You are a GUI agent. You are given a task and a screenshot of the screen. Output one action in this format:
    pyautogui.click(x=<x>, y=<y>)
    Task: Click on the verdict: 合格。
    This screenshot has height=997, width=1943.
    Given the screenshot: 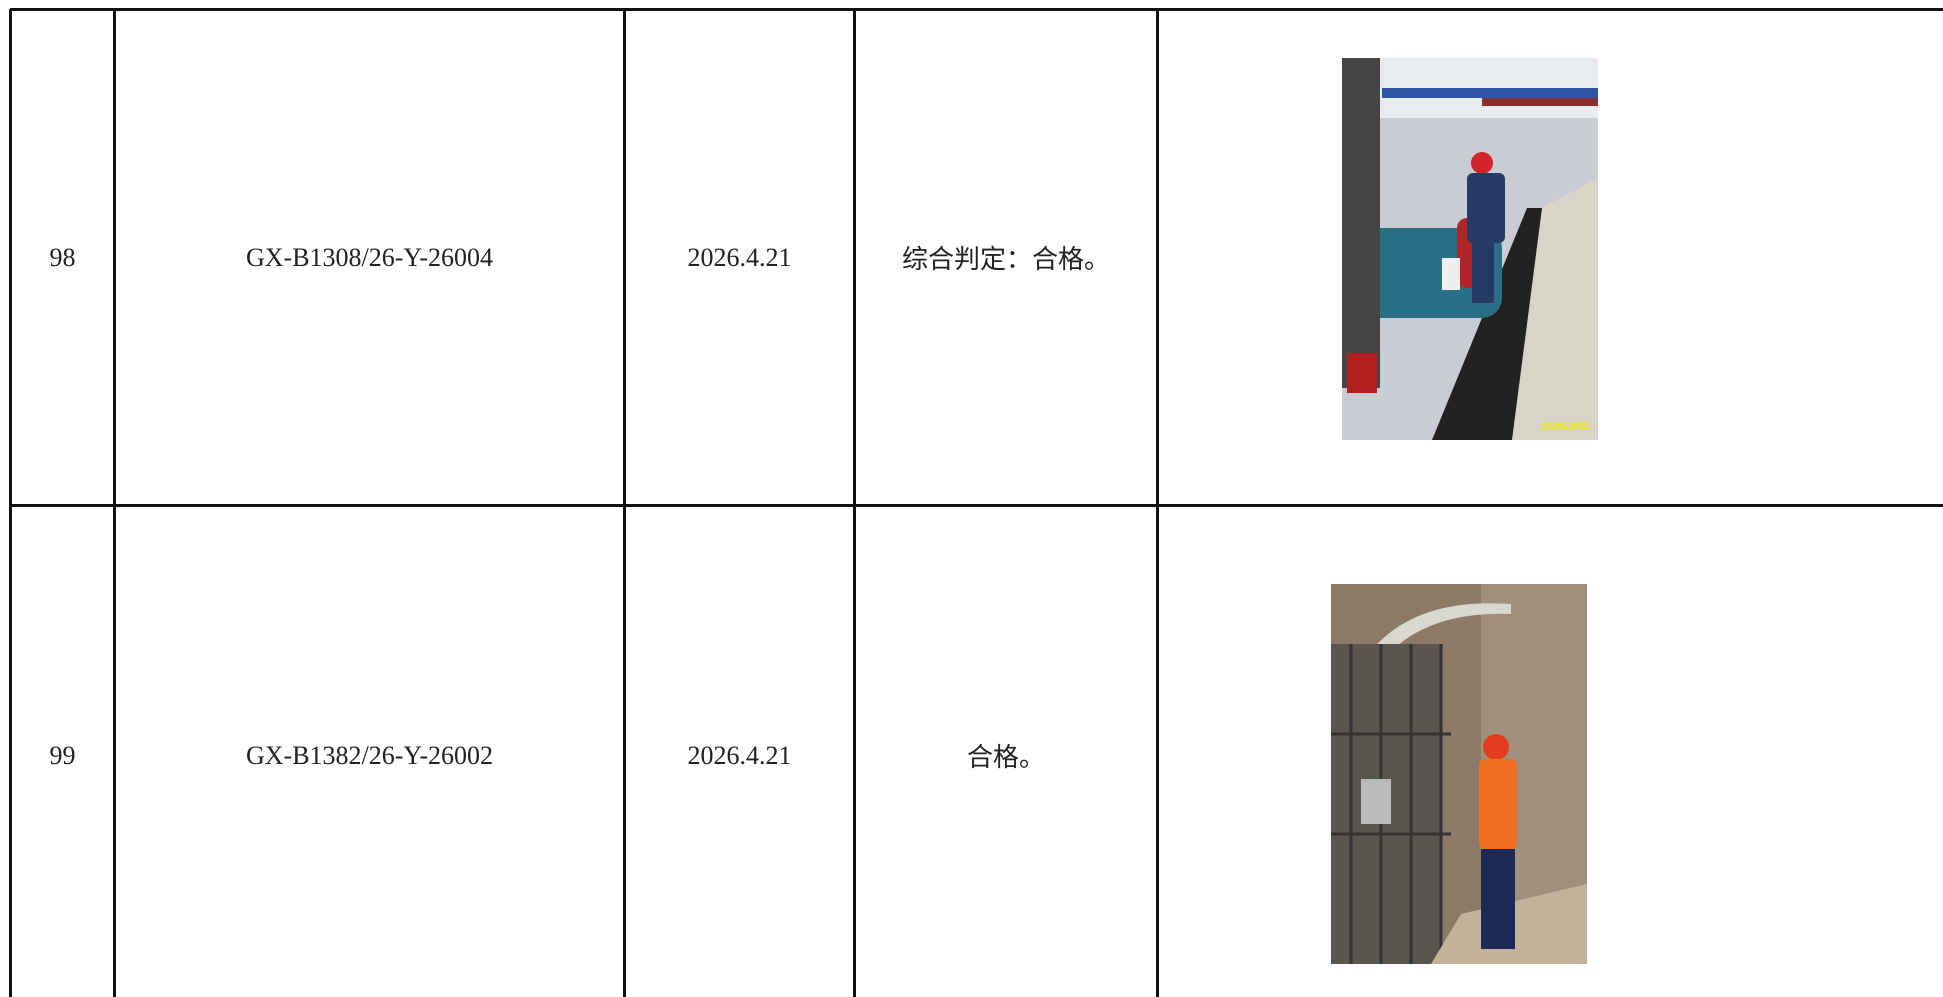 What is the action you would take?
    pyautogui.click(x=1005, y=757)
    